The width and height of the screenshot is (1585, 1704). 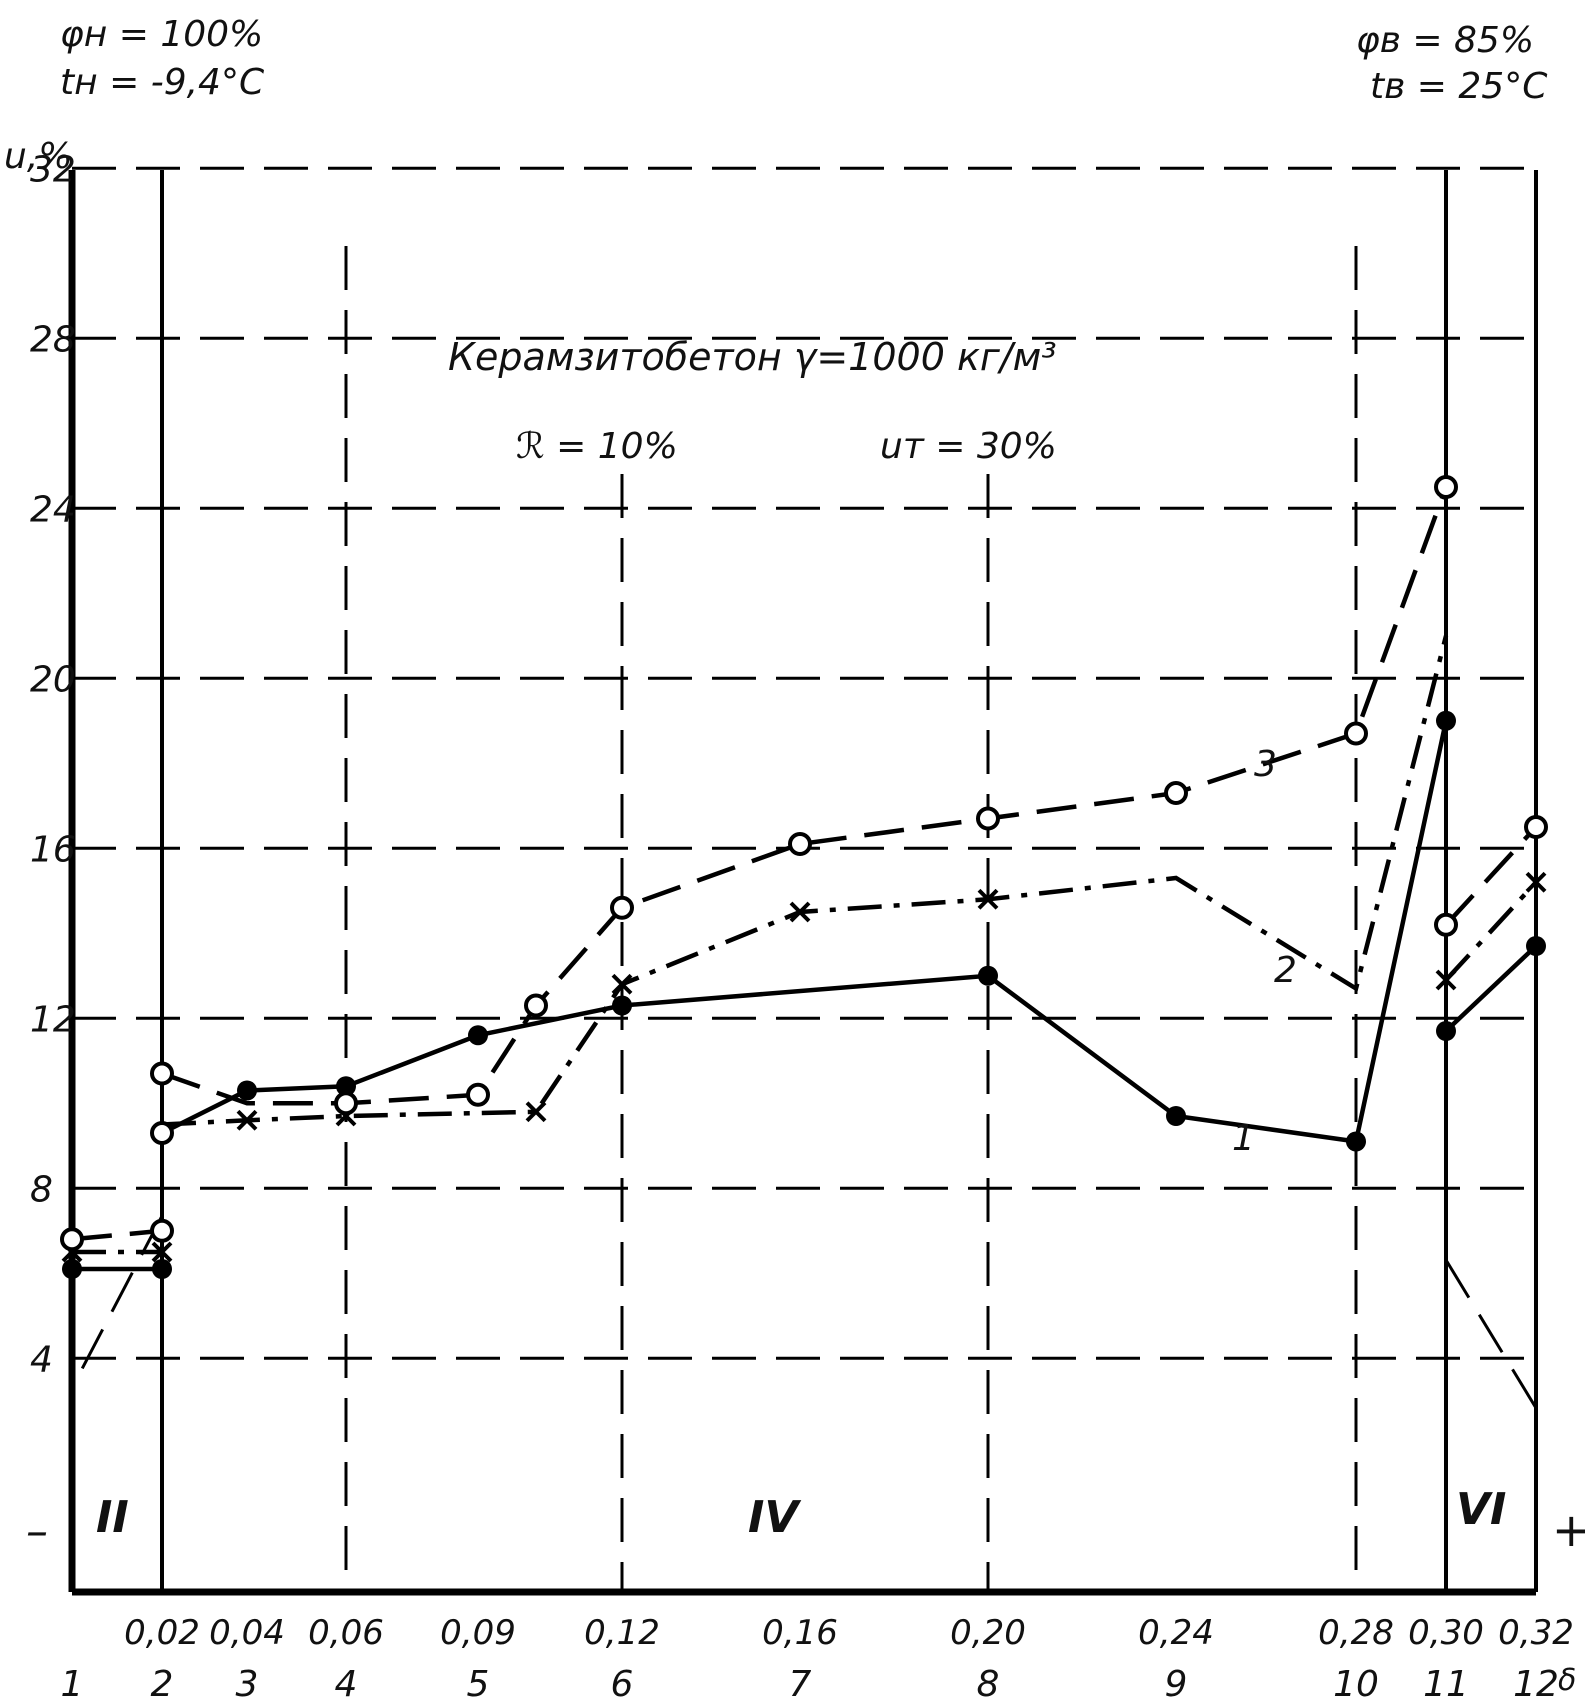 I want to click on x-tick-label-0_02: 0,02, so click(x=162, y=1633).